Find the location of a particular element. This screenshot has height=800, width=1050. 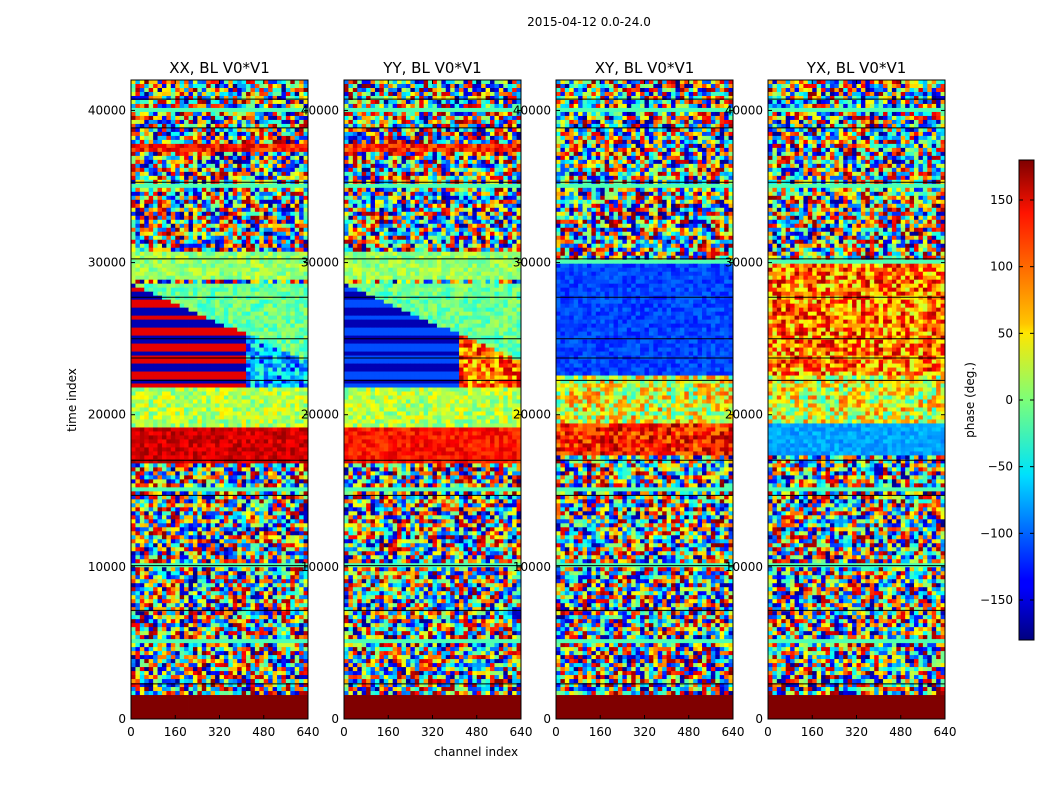

x-axis-label: channel index is located at coordinates (476, 752).